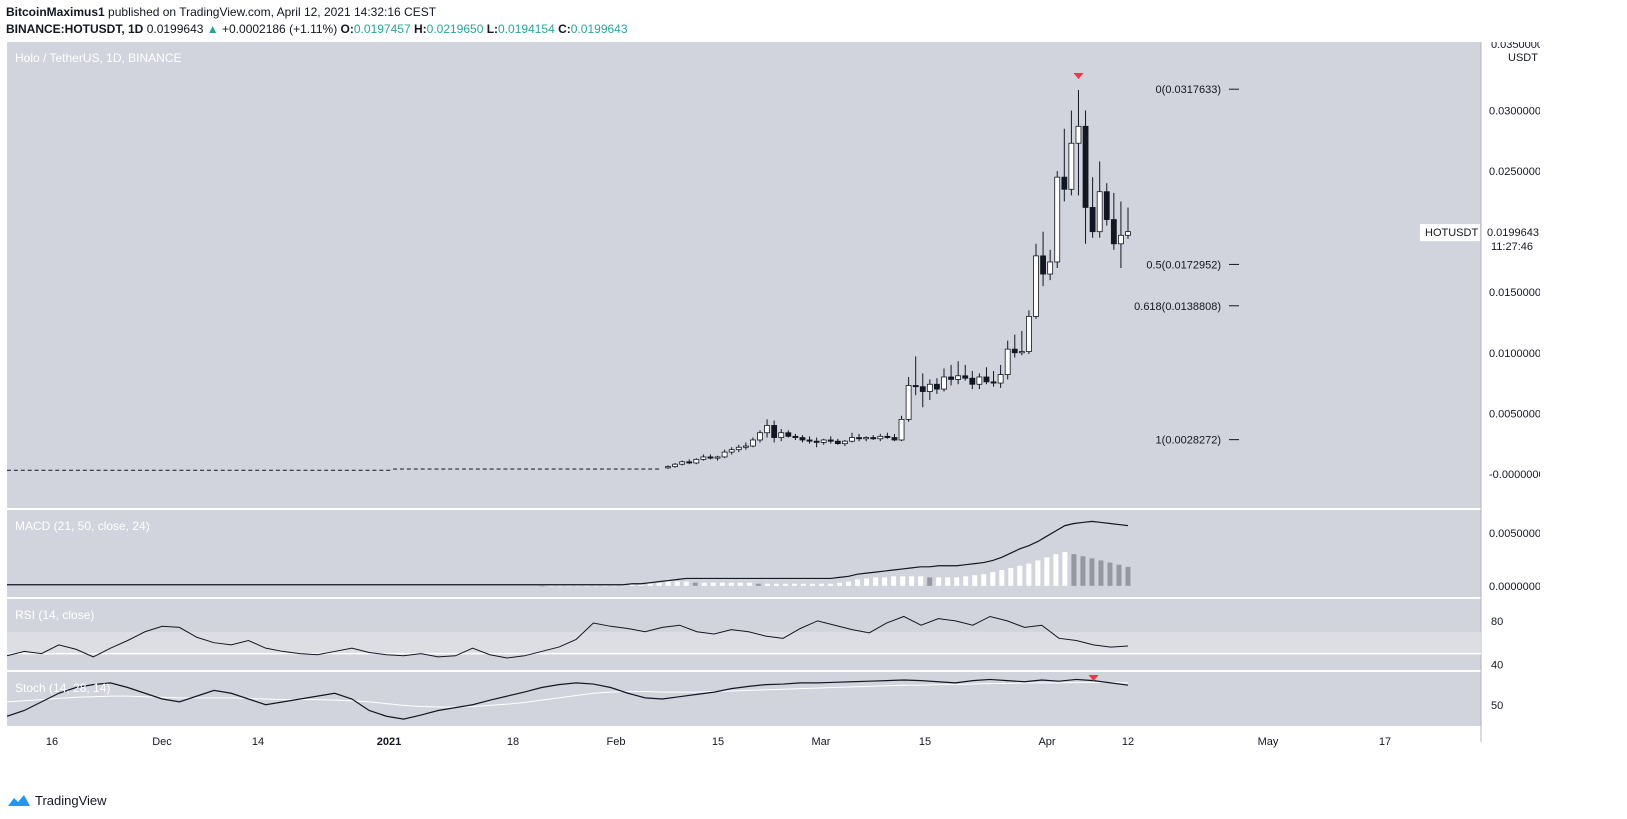 The image size is (1627, 819). I want to click on time-axis-tick: Mar, so click(821, 742).